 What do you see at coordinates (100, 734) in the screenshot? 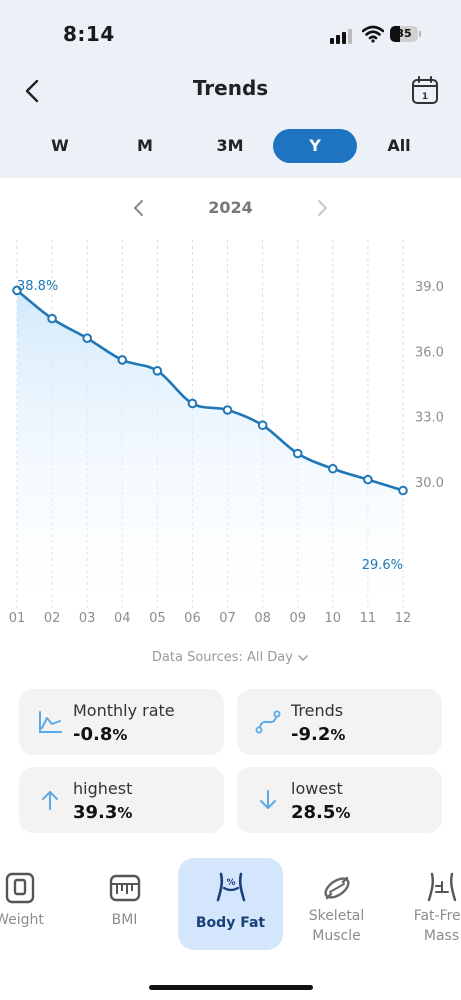
I see `monthly-rate-value: -0.8%` at bounding box center [100, 734].